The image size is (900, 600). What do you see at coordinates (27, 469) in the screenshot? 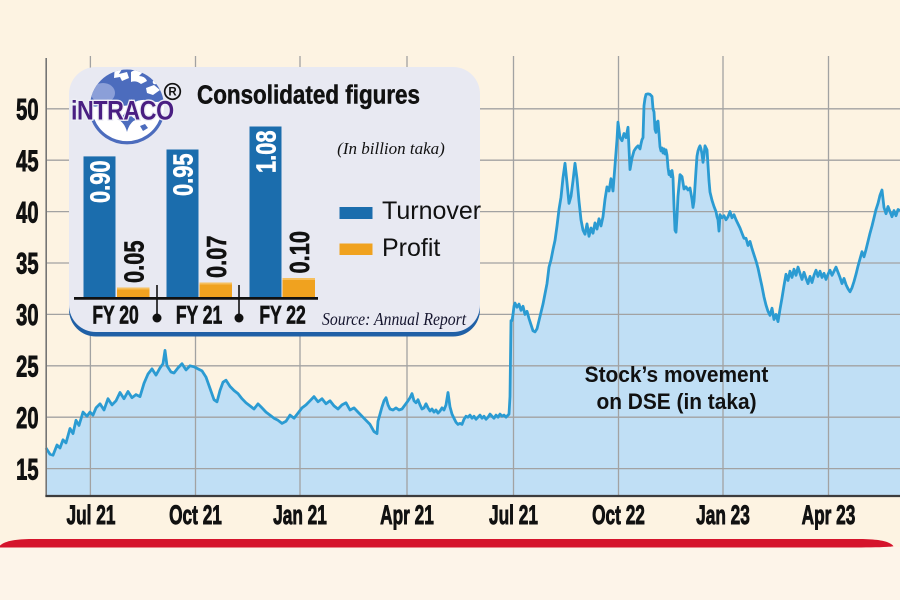
I see `svg-text: 15` at bounding box center [27, 469].